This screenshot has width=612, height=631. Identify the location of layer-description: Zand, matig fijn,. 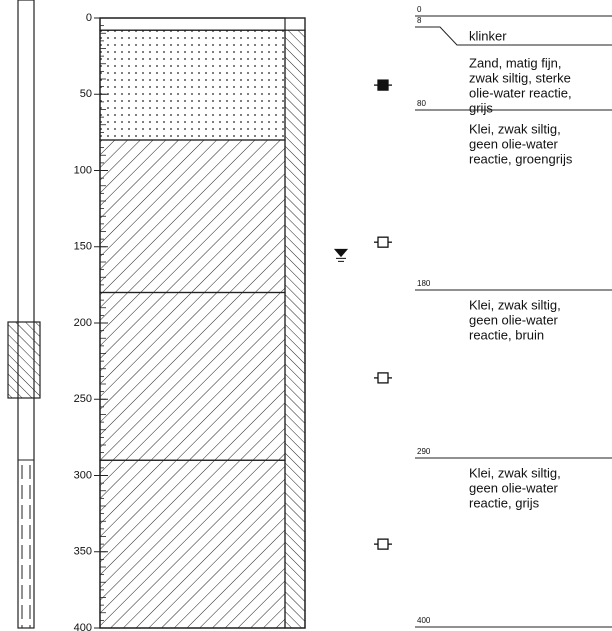
(515, 62).